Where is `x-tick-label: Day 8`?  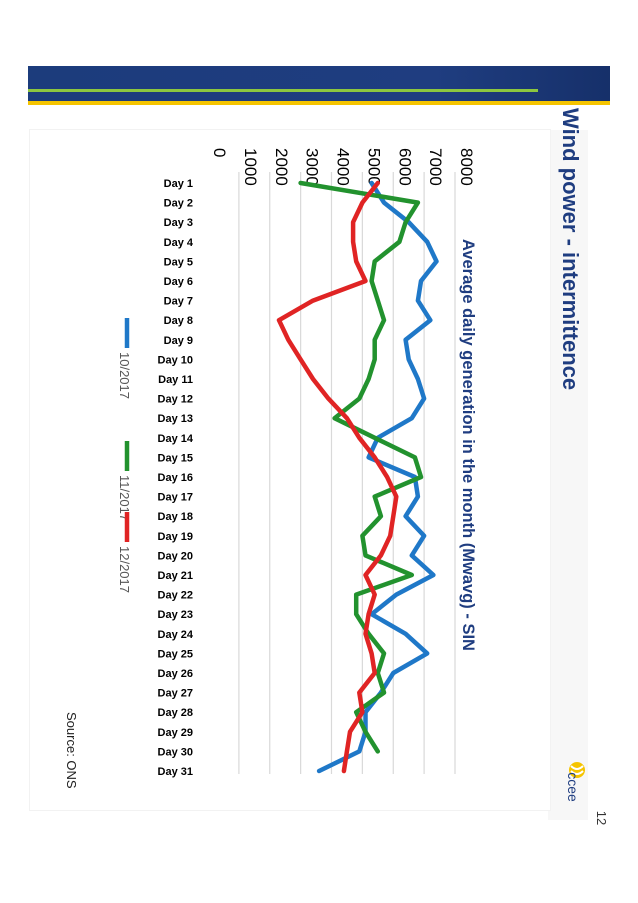 x-tick-label: Day 8 is located at coordinates (178, 321).